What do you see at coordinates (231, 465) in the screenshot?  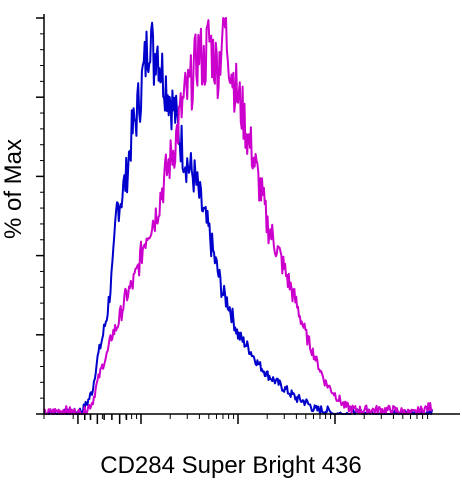 I see `x-axis-label: CD284 Super Bright 436` at bounding box center [231, 465].